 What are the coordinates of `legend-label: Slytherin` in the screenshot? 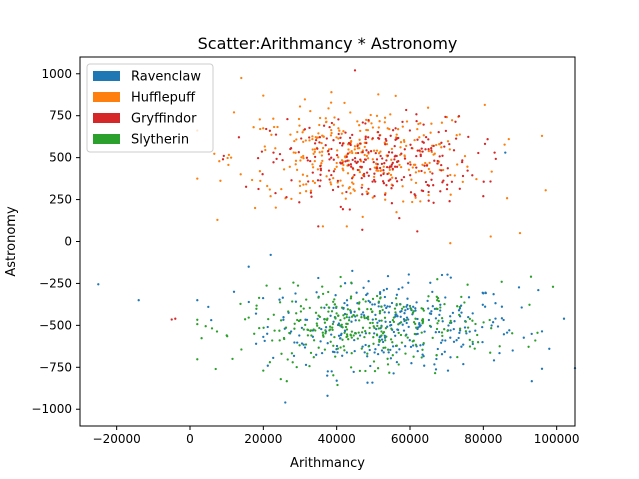 It's located at (160, 140).